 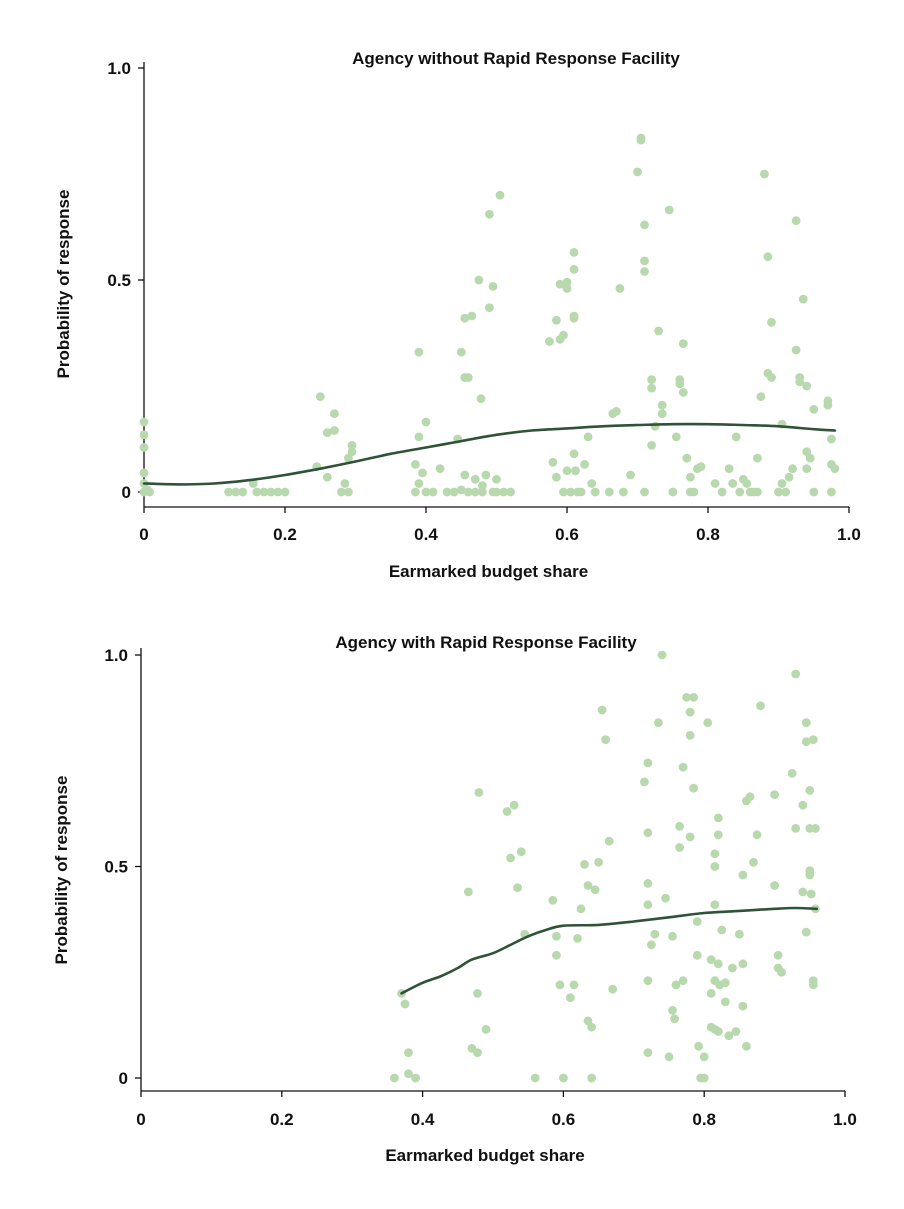 I want to click on x-tick-label: 1.0, so click(x=849, y=534).